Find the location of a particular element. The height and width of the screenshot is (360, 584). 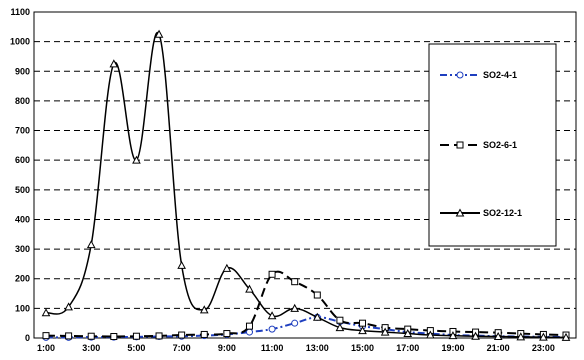

y-tick-label: 100 is located at coordinates (22, 308).